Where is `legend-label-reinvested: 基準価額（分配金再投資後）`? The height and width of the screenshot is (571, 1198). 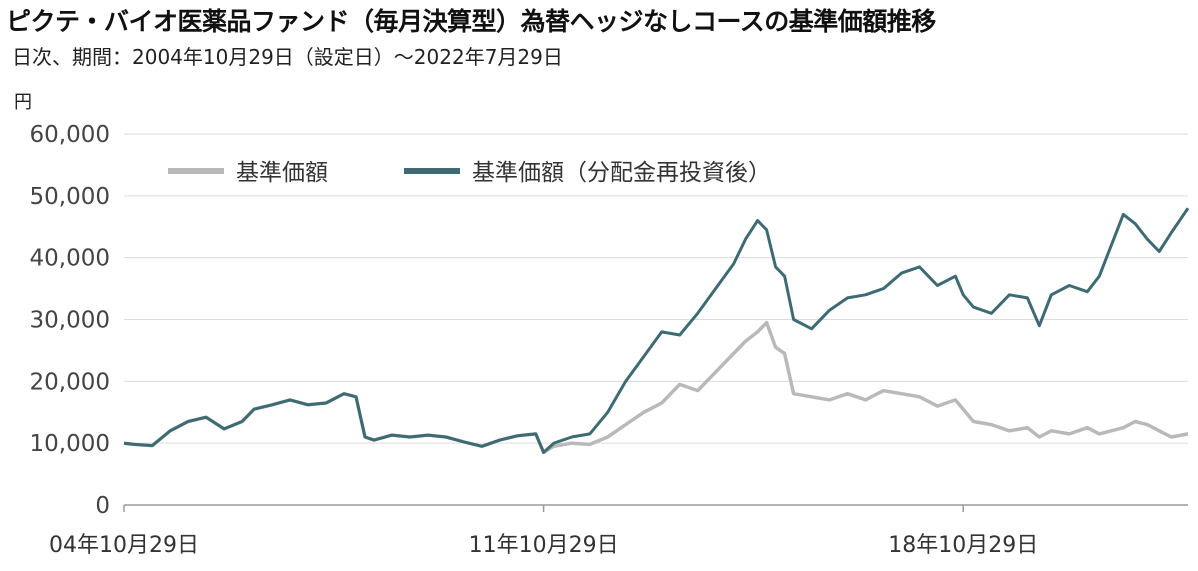 legend-label-reinvested: 基準価額（分配金再投資後） is located at coordinates (621, 173).